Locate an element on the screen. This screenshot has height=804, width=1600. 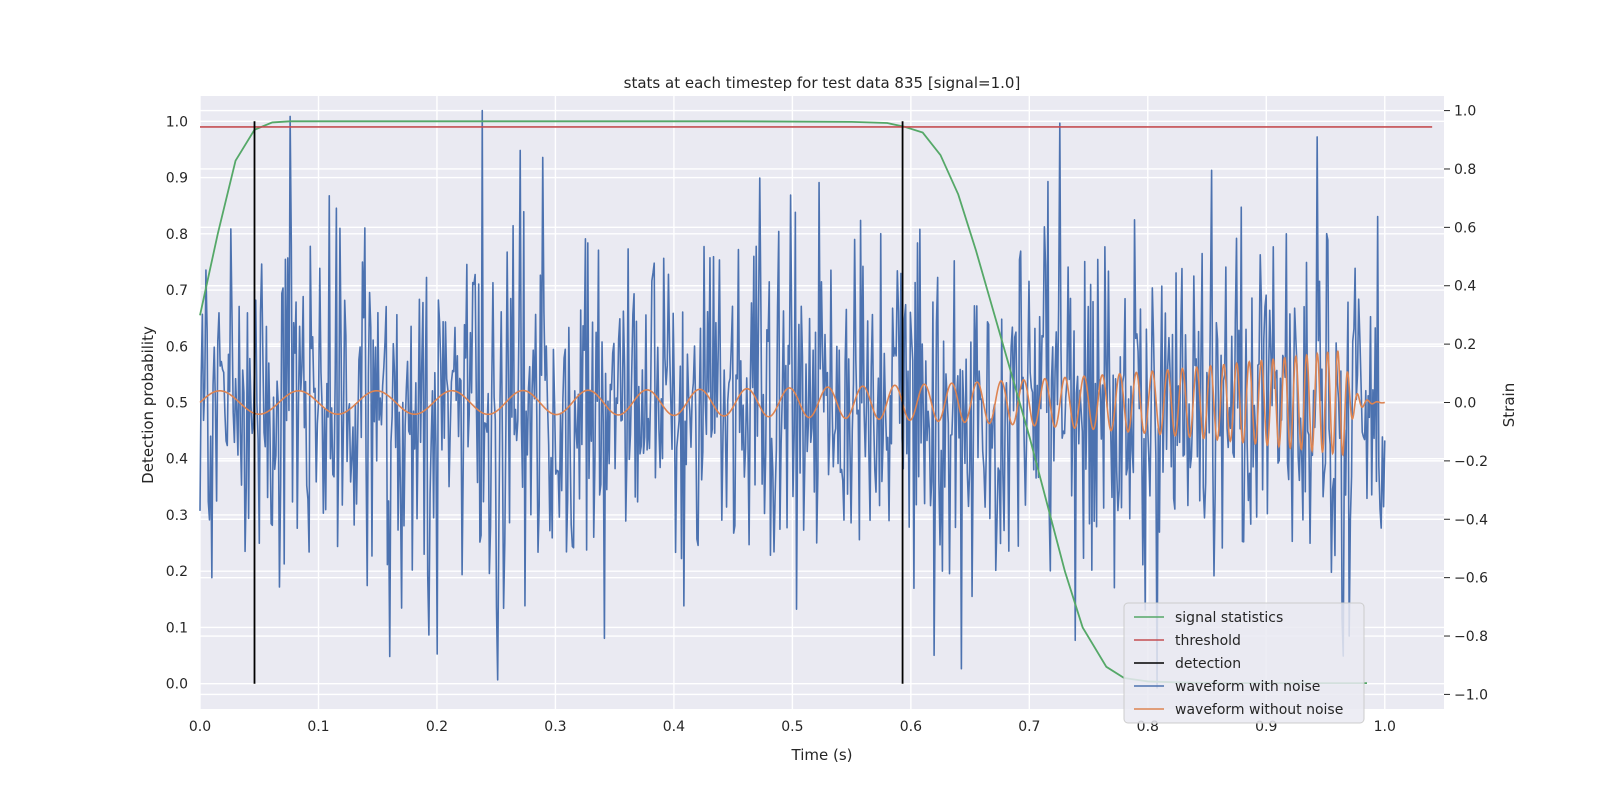
y-tick-label: 0.2 is located at coordinates (177, 572).